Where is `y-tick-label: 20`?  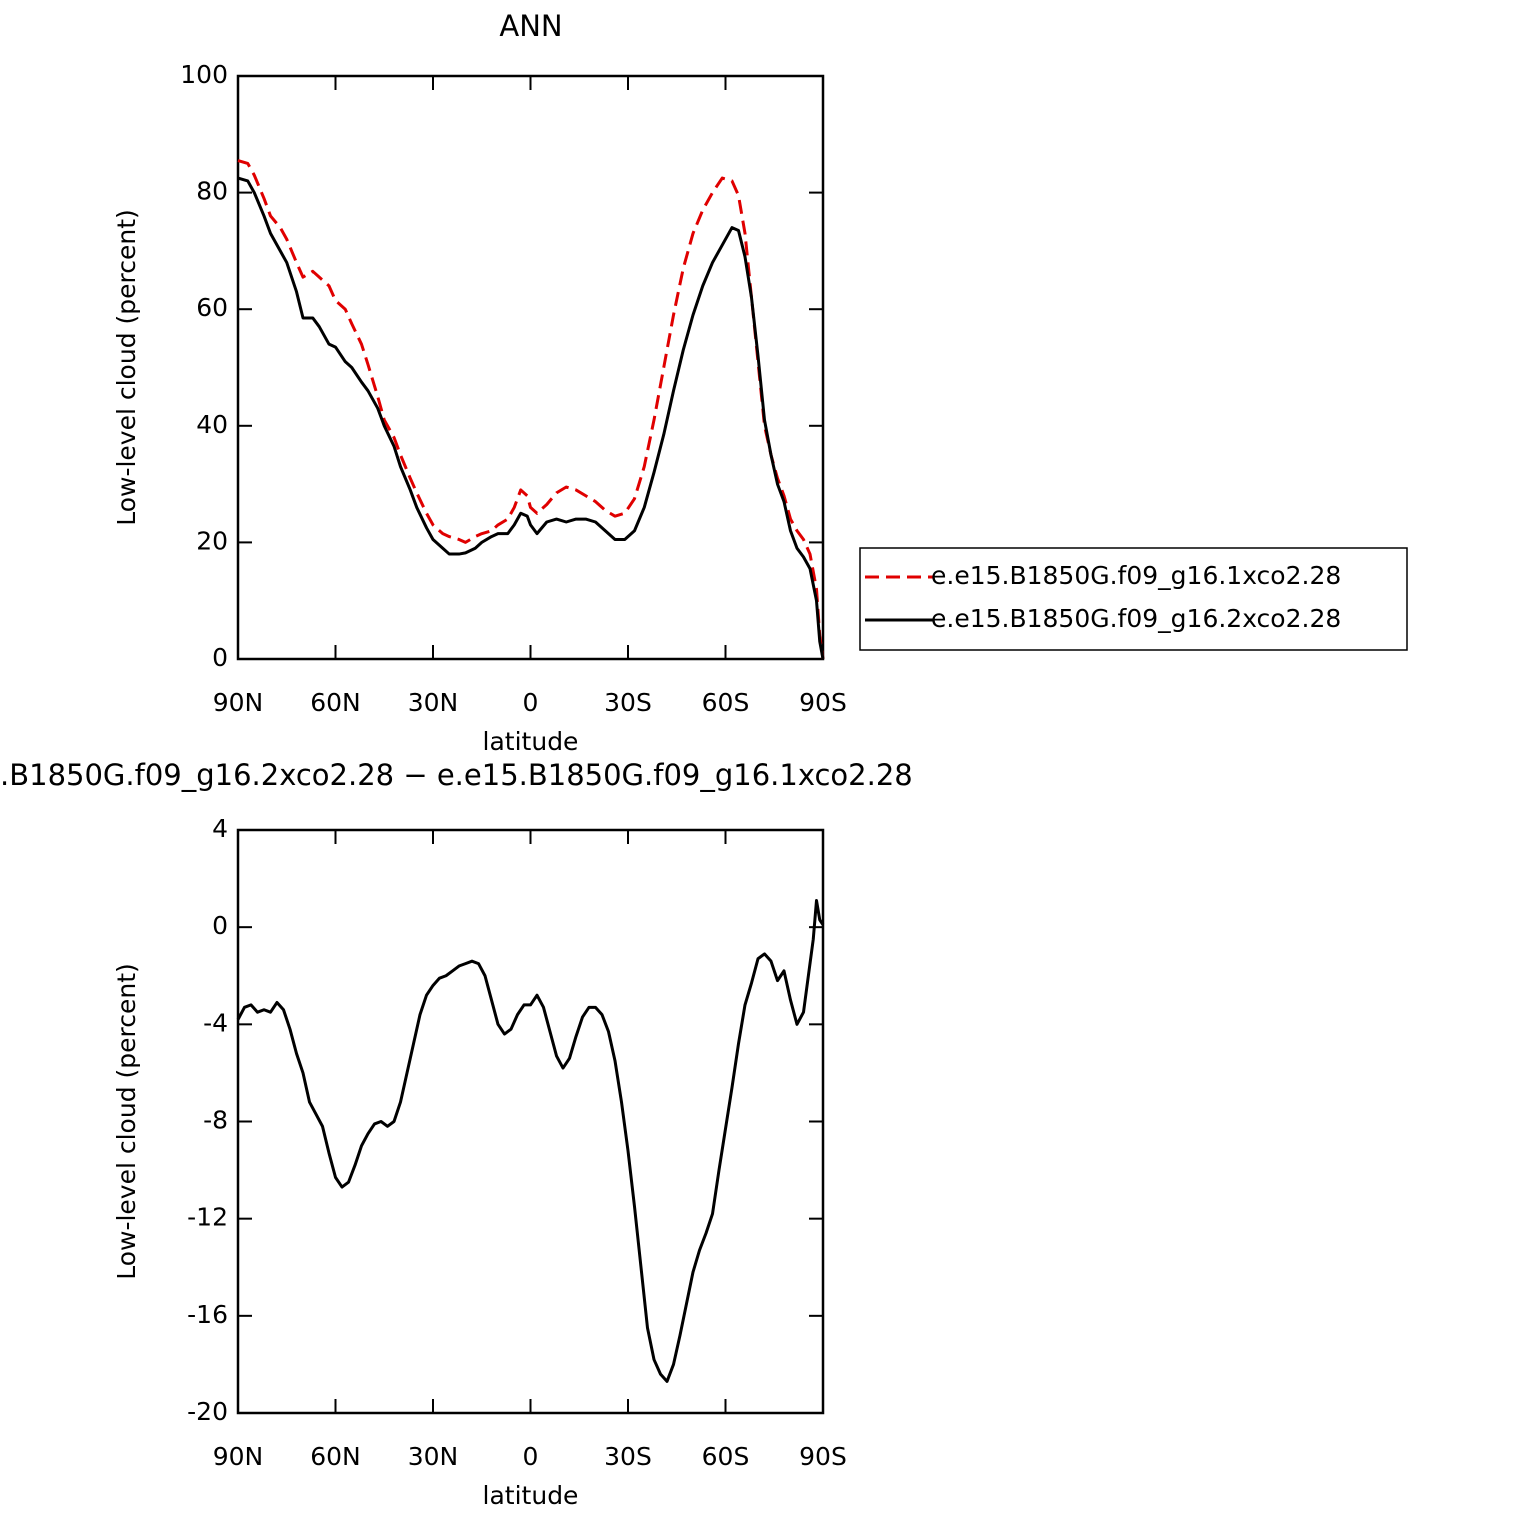
y-tick-label: 20 is located at coordinates (212, 540).